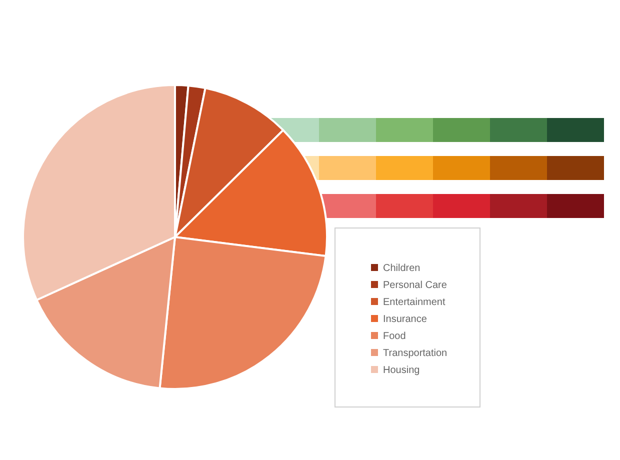  Describe the element at coordinates (394, 336) in the screenshot. I see `legend-label: Food` at that location.